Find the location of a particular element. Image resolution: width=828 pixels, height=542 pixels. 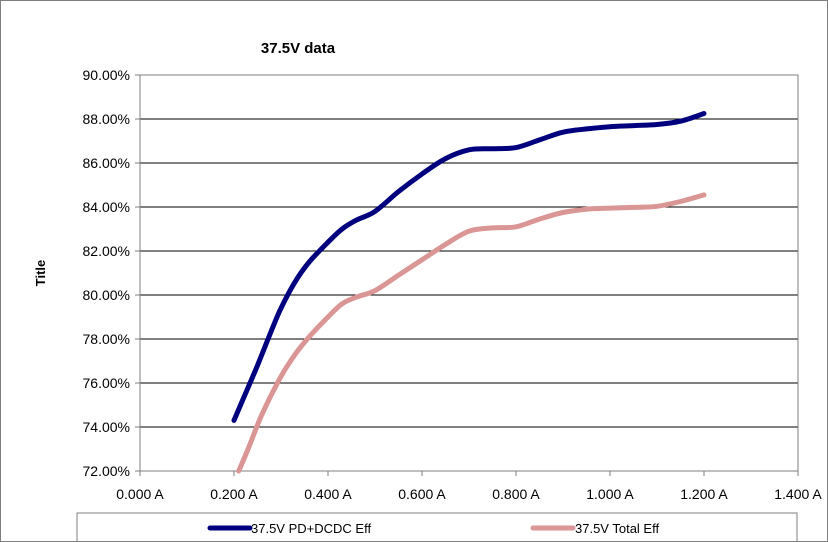

y-tick-label: 88.00% is located at coordinates (106, 119).